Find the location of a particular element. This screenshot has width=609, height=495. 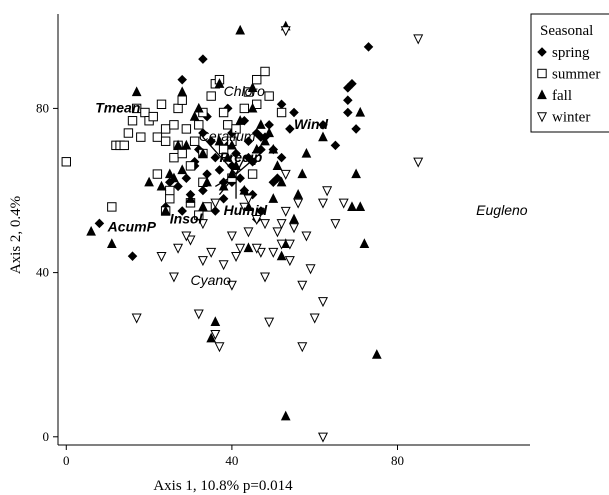

y-axis-label: Axis 2, 0.4% is located at coordinates (16, 235).